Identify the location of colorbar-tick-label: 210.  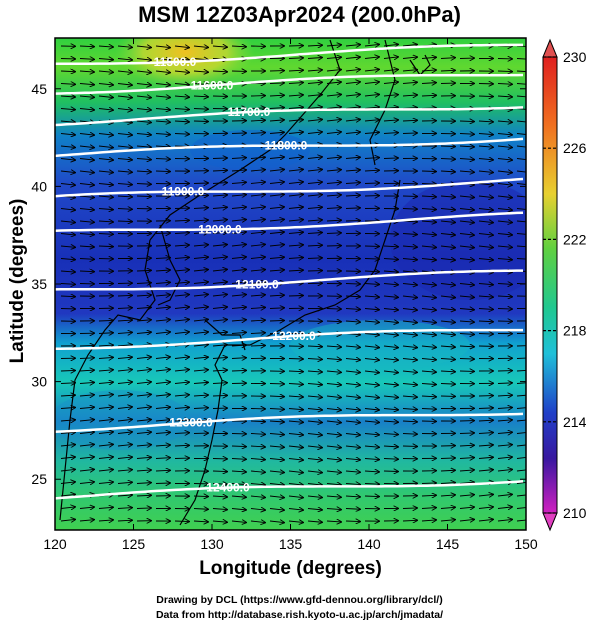
(575, 513).